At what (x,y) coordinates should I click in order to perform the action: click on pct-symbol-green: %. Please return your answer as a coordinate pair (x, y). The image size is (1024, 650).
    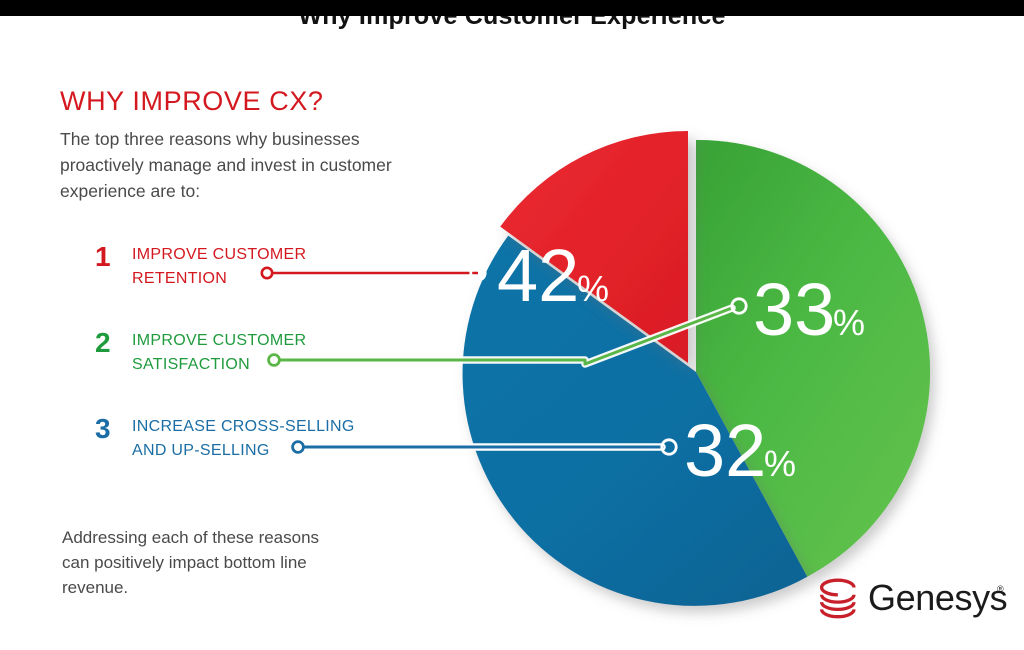
    Looking at the image, I should click on (849, 322).